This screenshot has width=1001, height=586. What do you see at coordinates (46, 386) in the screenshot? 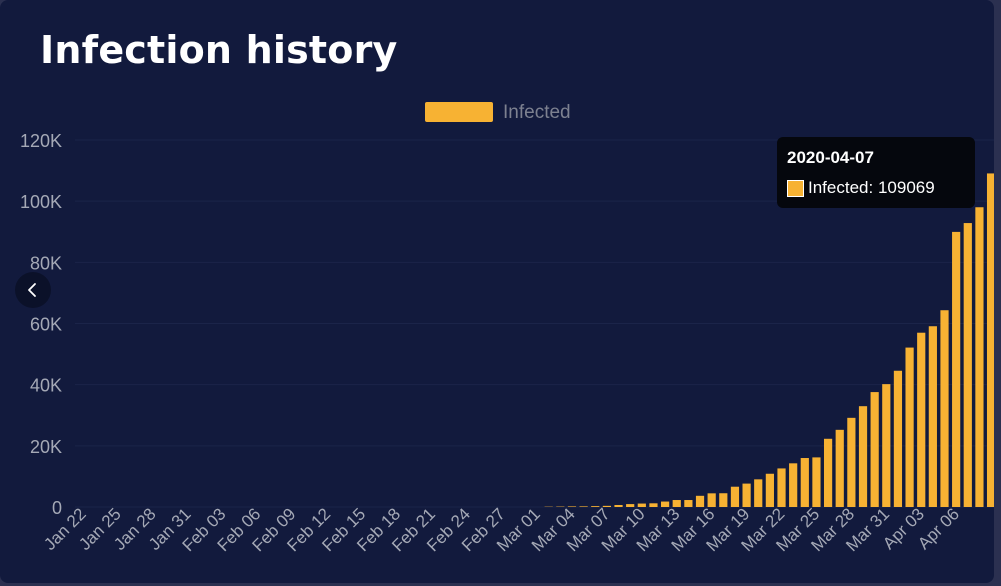
I see `y-tick-label: 40K` at bounding box center [46, 386].